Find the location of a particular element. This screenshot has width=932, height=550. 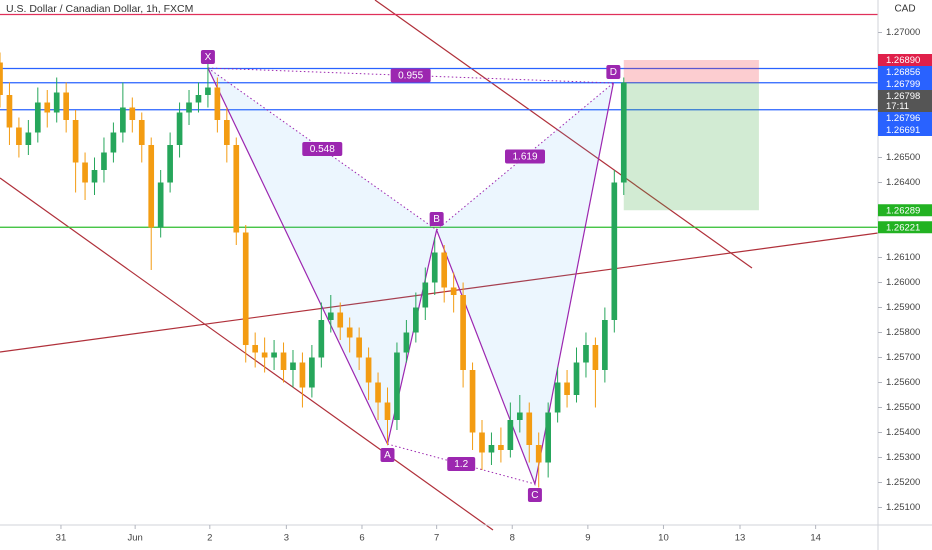

y-tick-label: 1.25900 is located at coordinates (903, 307).